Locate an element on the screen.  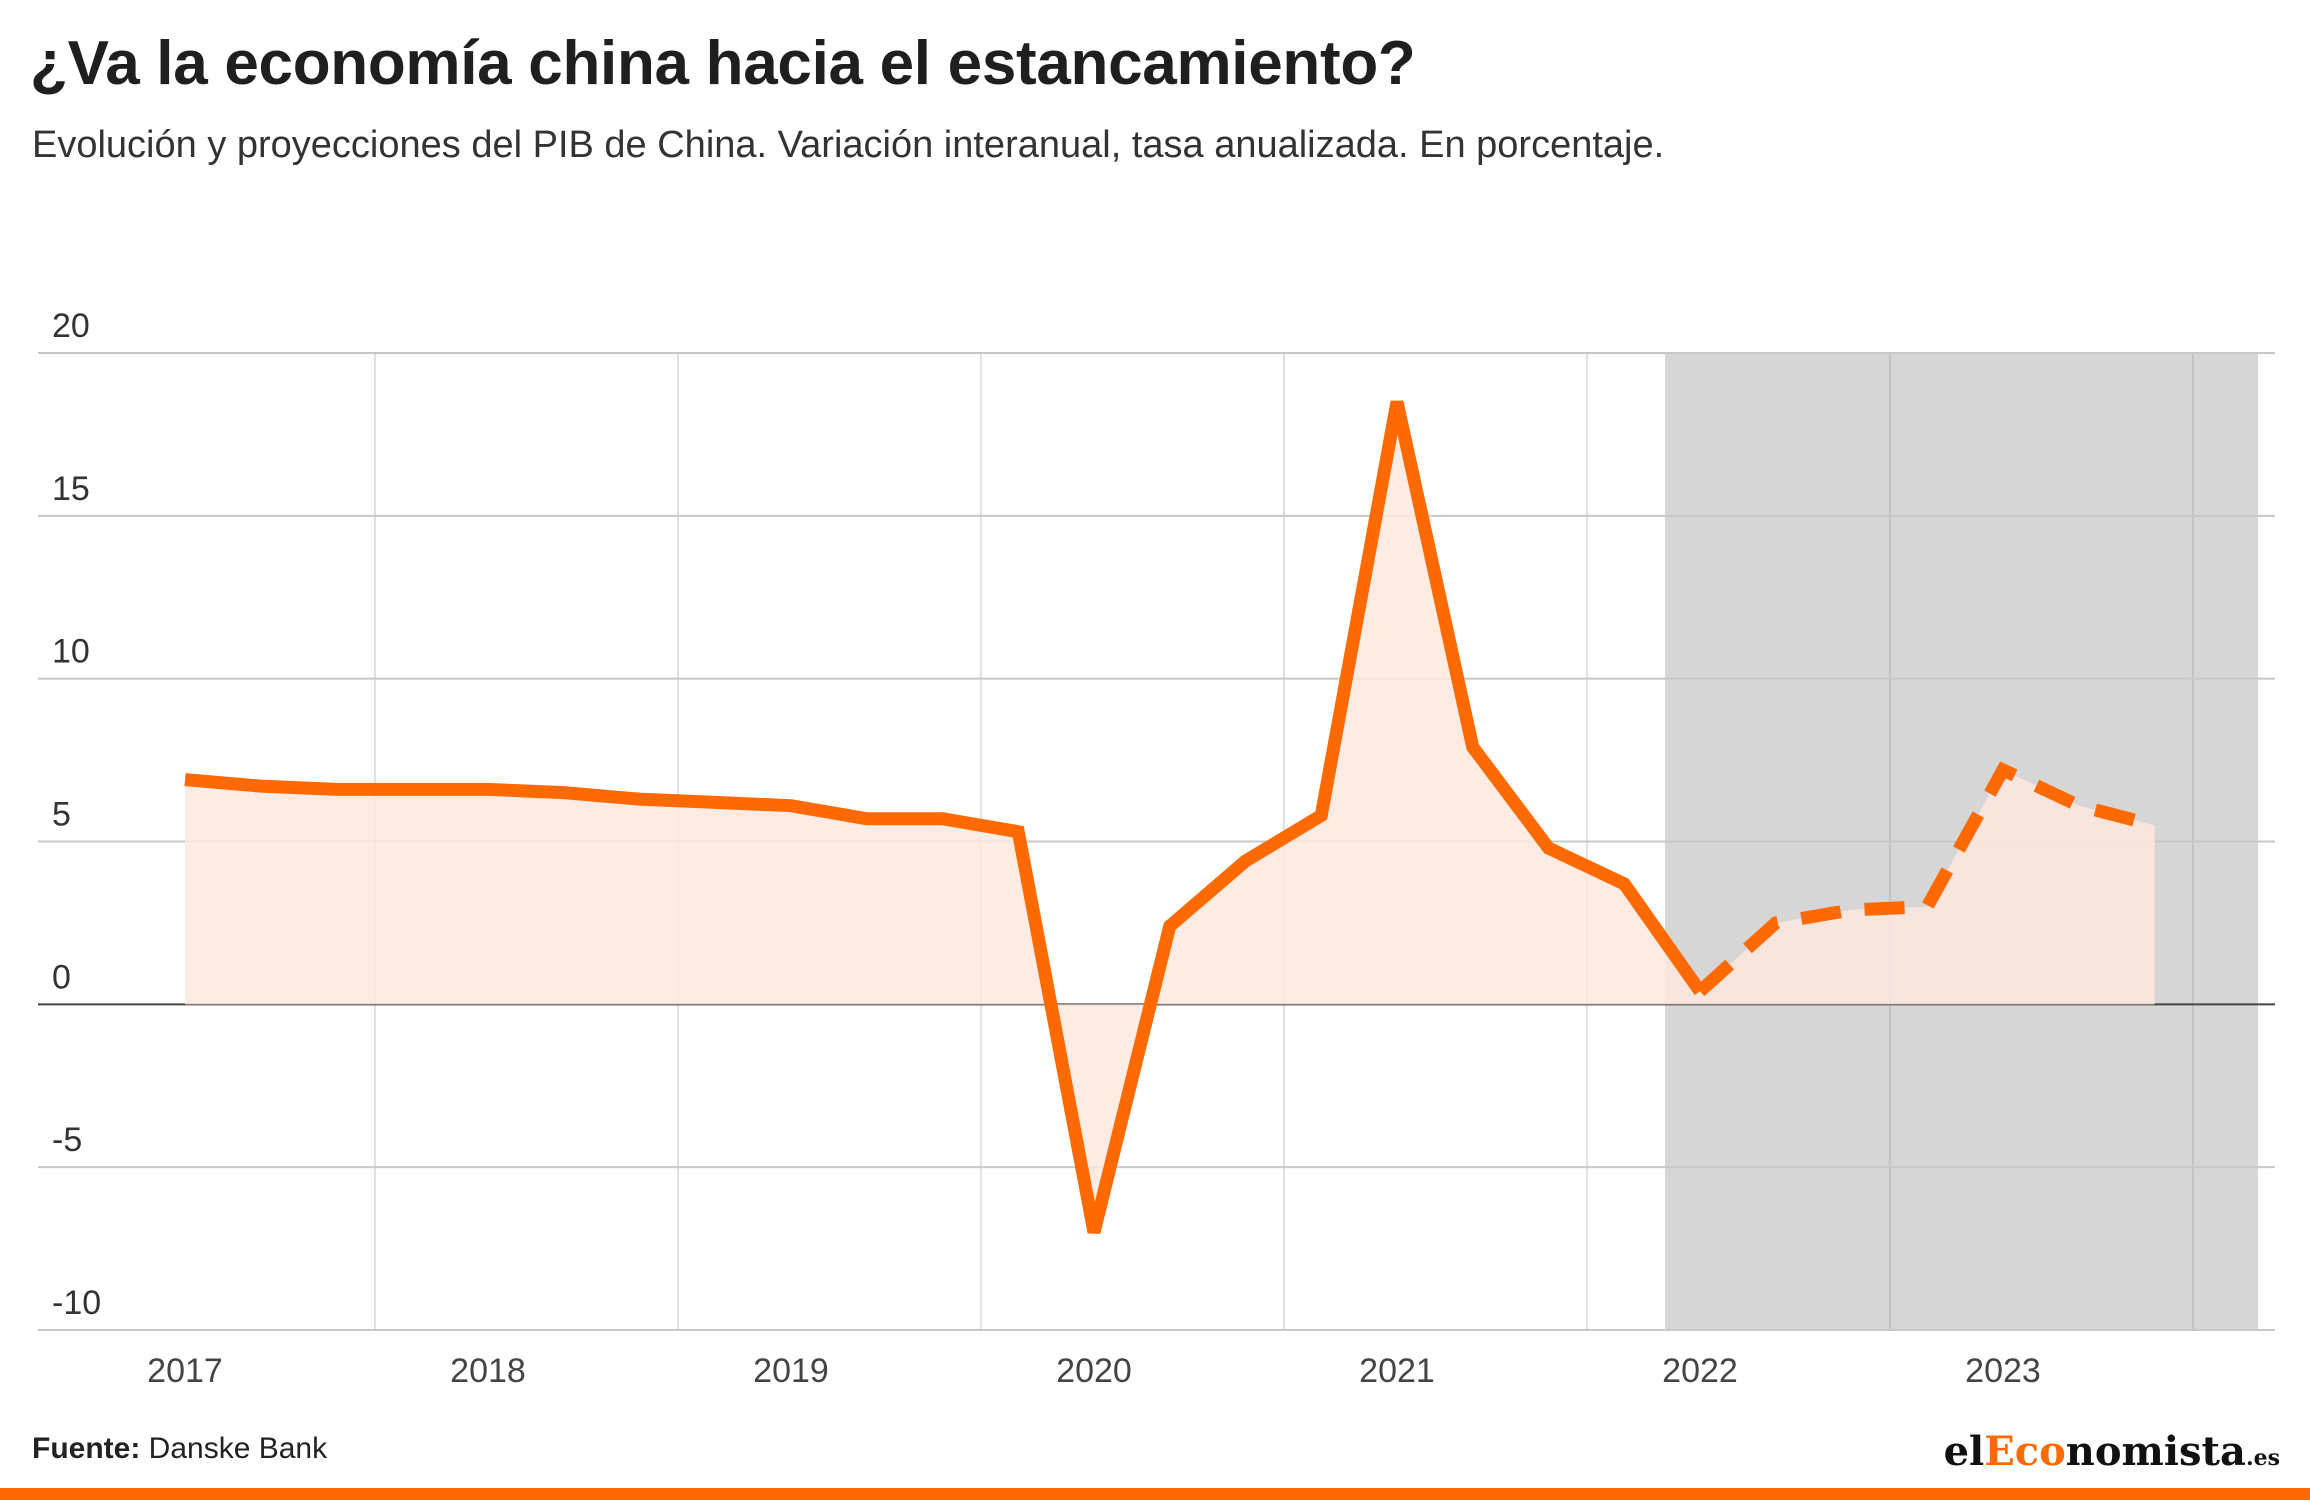
source-note: Fuente: Danske Bank is located at coordinates (179, 1449).